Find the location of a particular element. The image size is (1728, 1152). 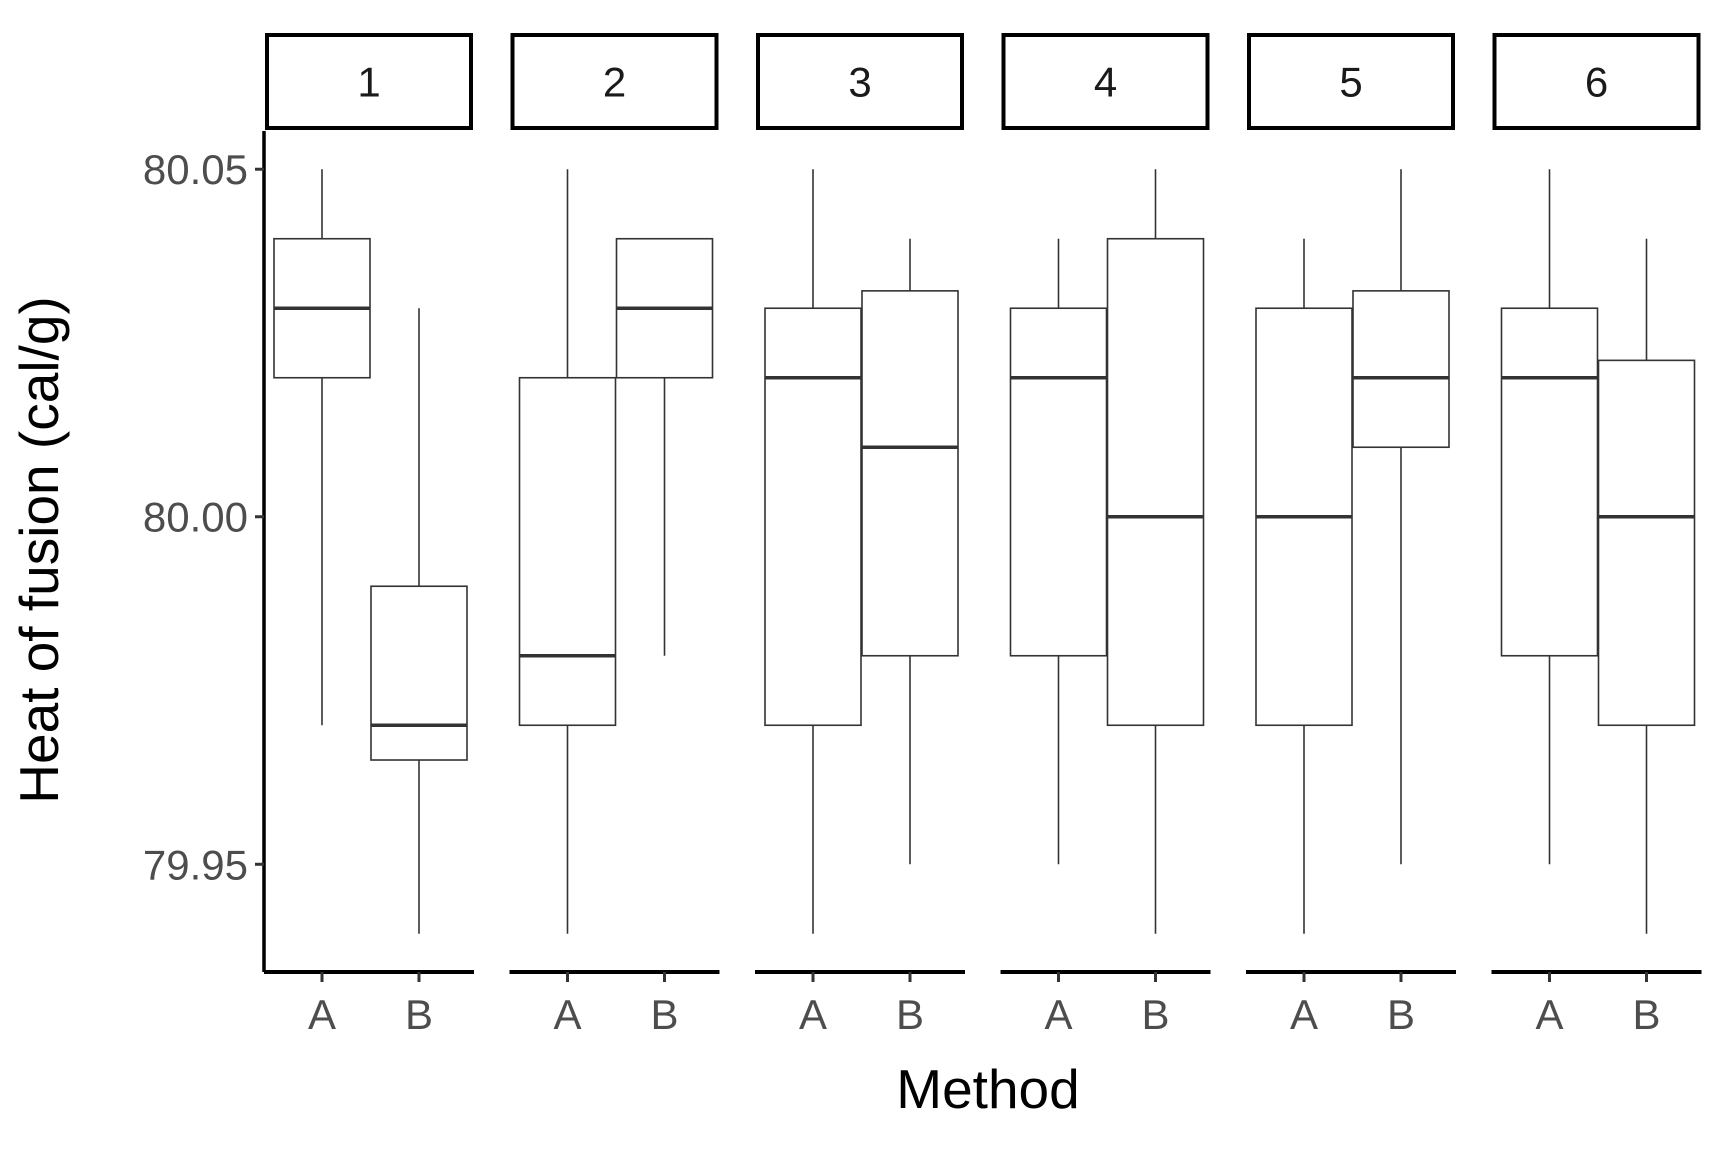

facet-strip-label: 5 is located at coordinates (1350, 82).